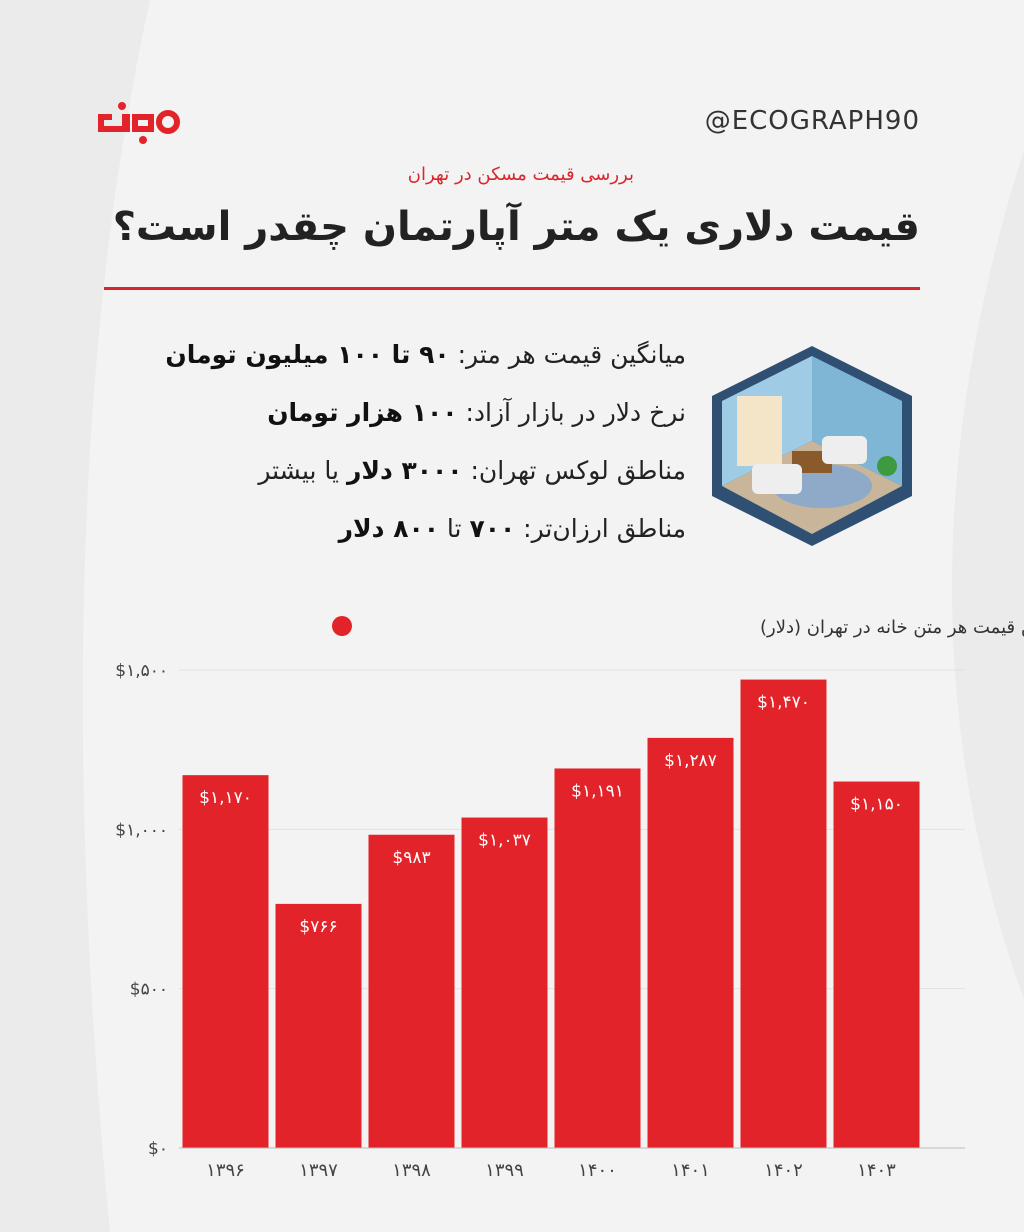  Describe the element at coordinates (141, 830) in the screenshot. I see `y-tick-label: $۱,۰۰۰` at that location.